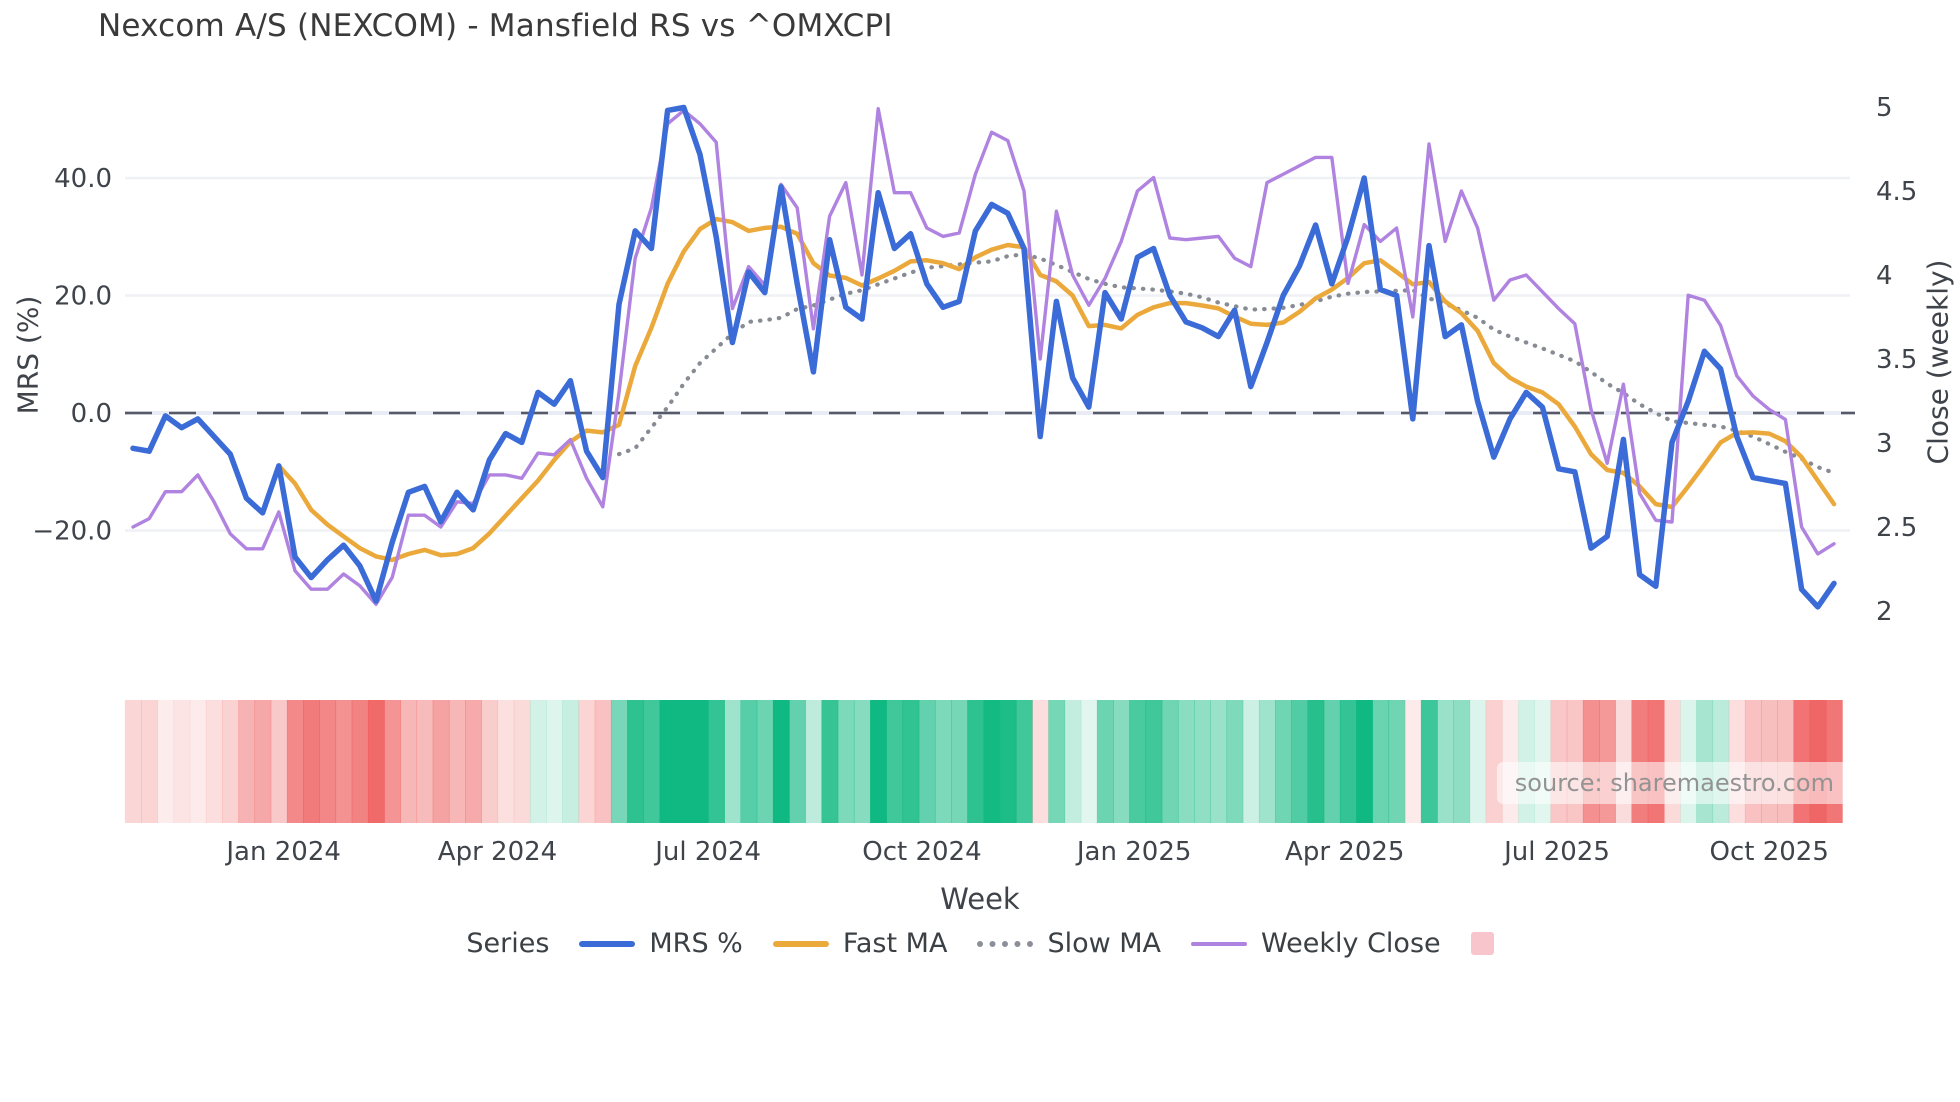  Describe the element at coordinates (707, 852) in the screenshot. I see `x-tick-label: Jul 2024` at that location.